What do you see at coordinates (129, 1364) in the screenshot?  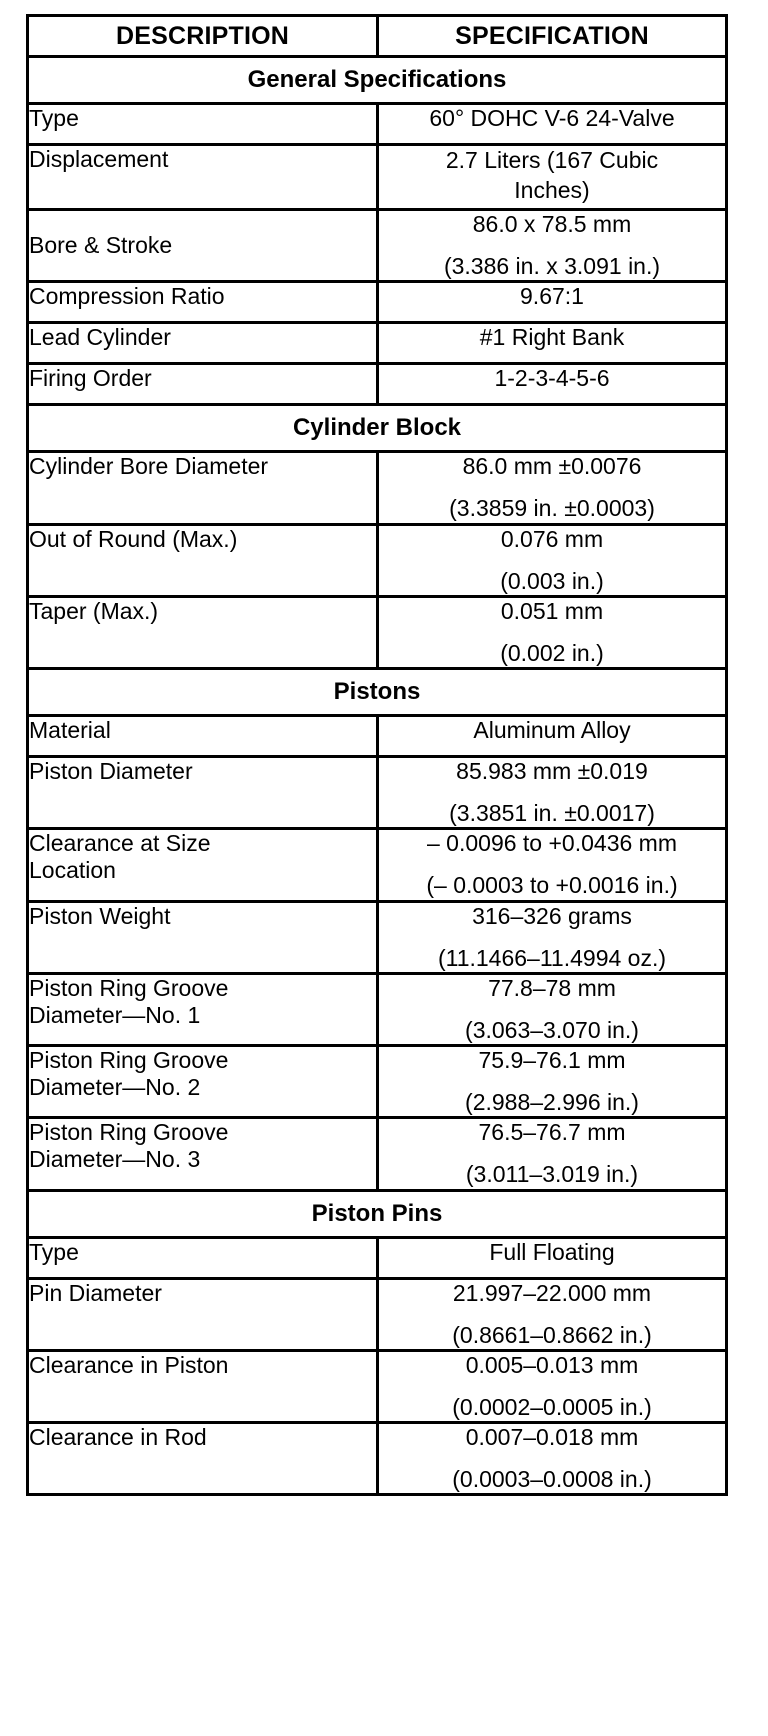 I see `description-line: Clearance in Piston` at bounding box center [129, 1364].